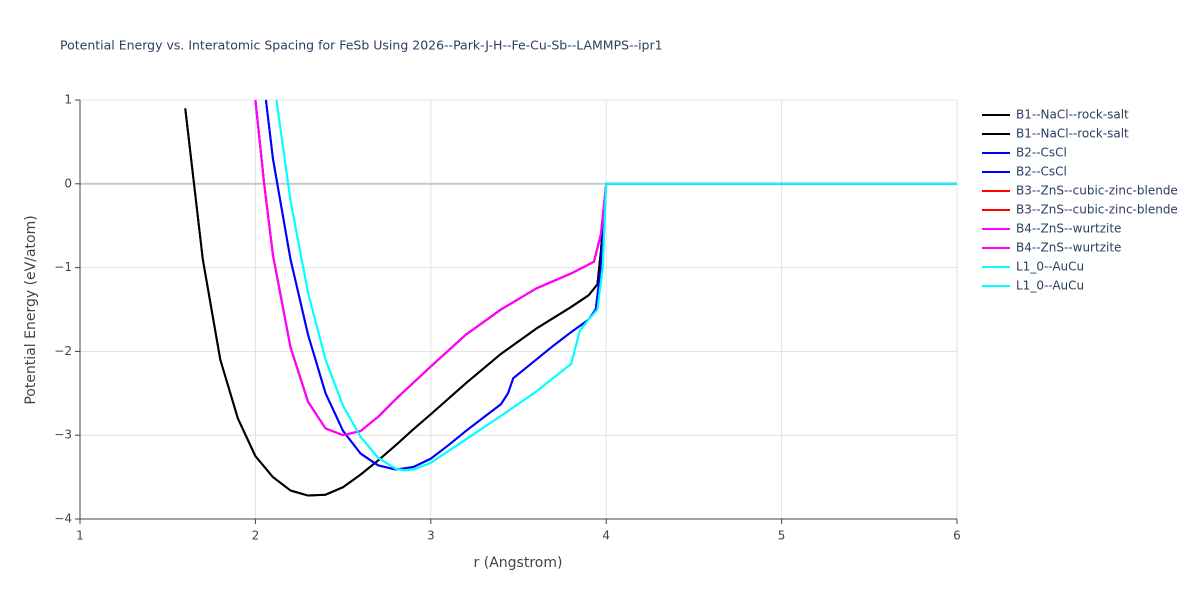  I want to click on x-tick-label: 2, so click(256, 536).